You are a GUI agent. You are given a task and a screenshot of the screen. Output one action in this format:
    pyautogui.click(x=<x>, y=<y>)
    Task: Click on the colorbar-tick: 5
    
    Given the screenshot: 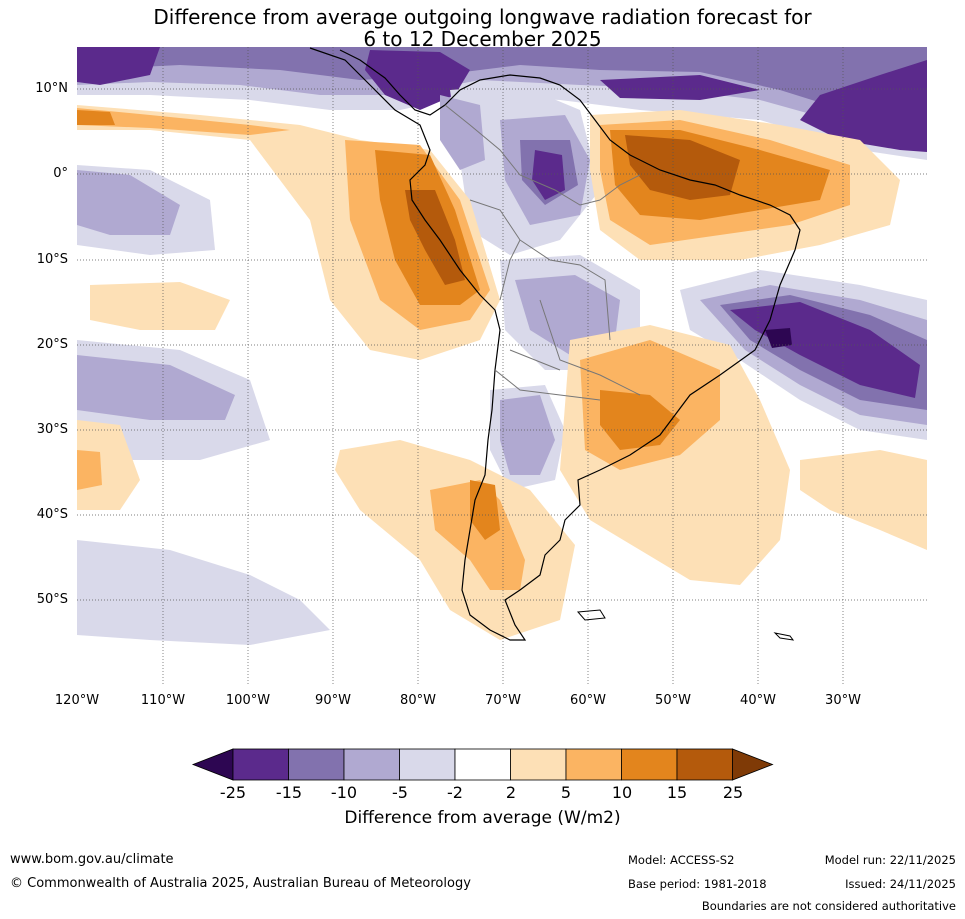 What is the action you would take?
    pyautogui.click(x=566, y=792)
    